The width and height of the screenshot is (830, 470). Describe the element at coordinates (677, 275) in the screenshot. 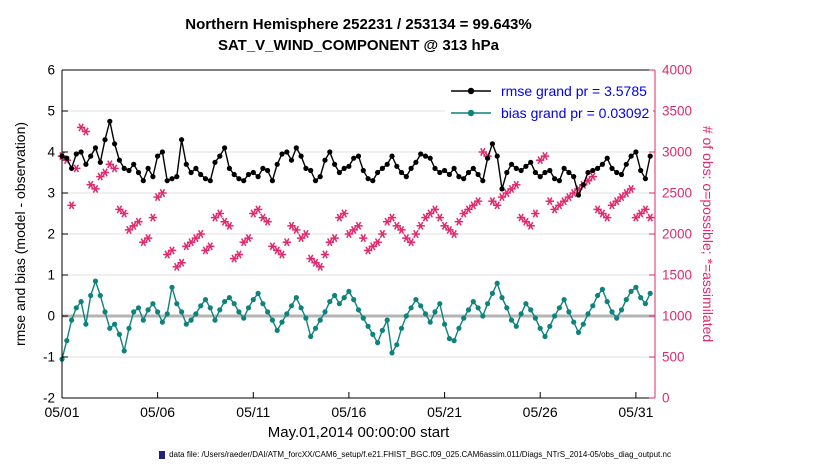

I see `svg-text: 1500` at that location.